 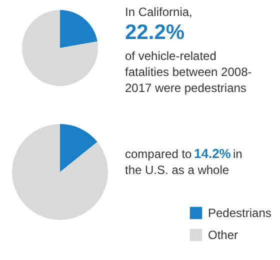 What do you see at coordinates (185, 88) in the screenshot?
I see `text: 2017 were pedestrians` at bounding box center [185, 88].